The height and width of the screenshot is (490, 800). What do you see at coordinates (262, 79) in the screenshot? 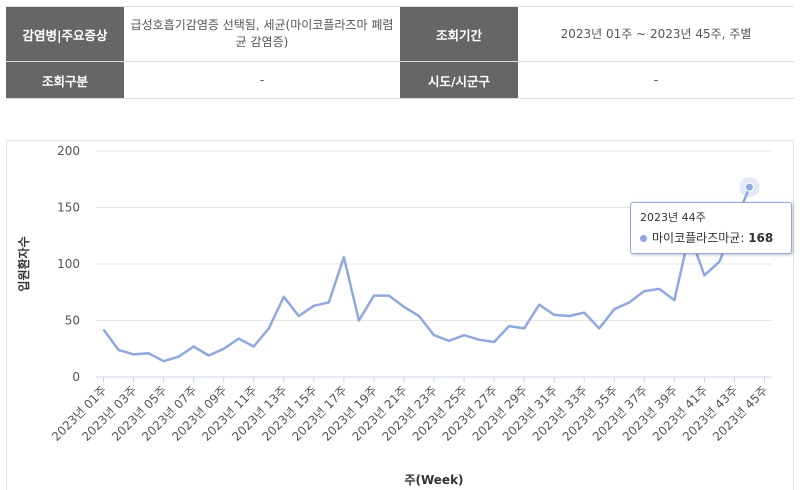
I see `query-type-value: -` at bounding box center [262, 79].